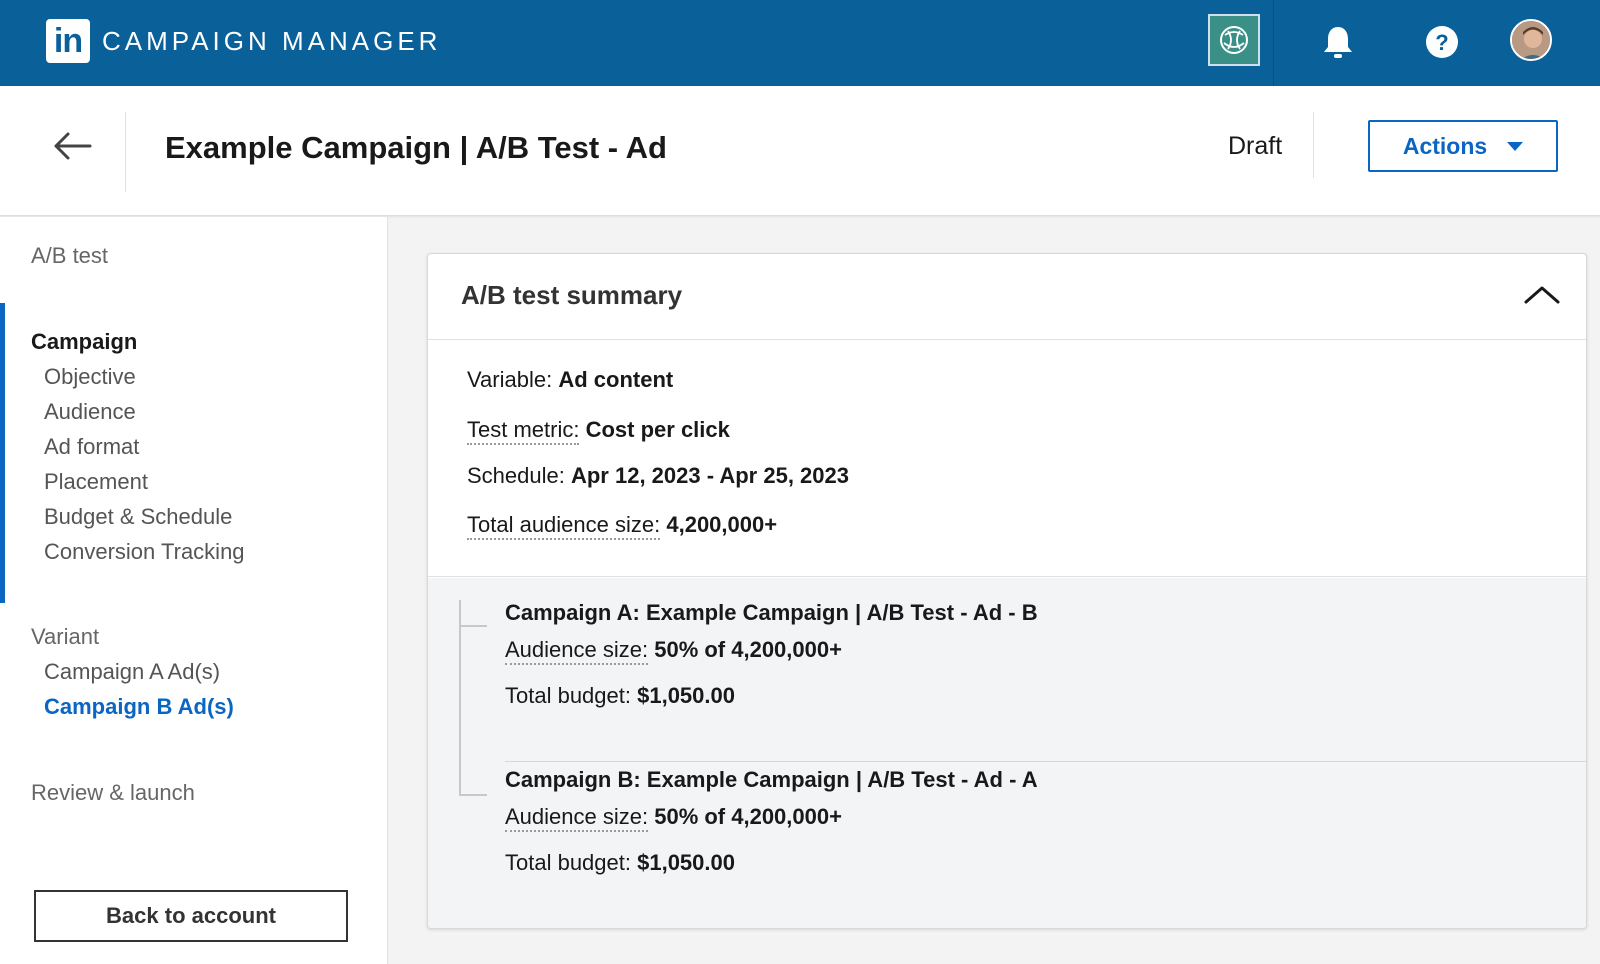 The width and height of the screenshot is (1600, 964). I want to click on variant-b-budget-label: Total budget:, so click(568, 862).